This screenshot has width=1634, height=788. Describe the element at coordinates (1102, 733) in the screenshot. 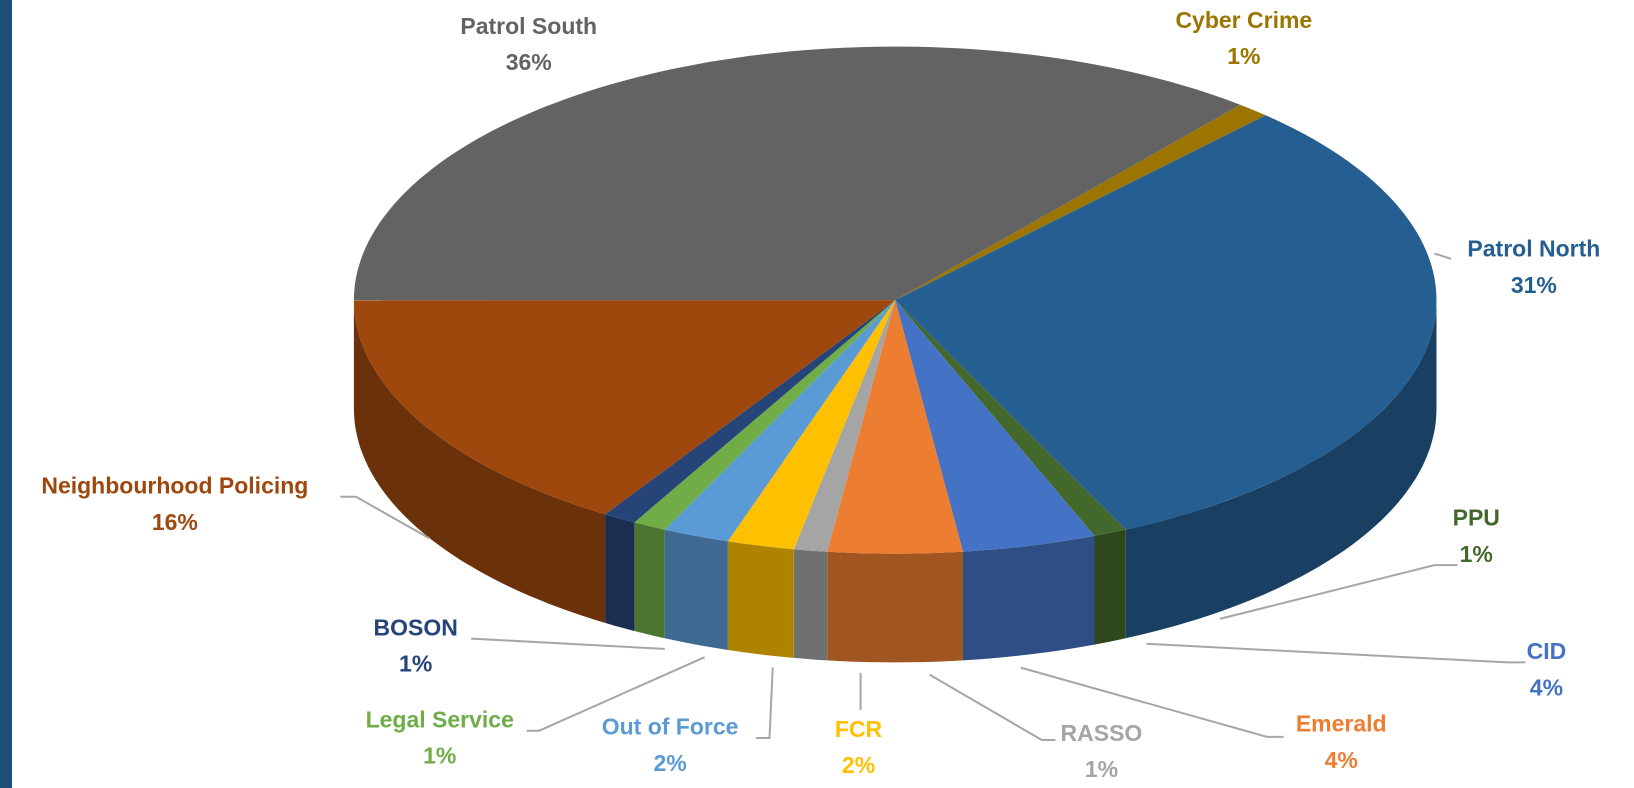

I see `category-label: RASSO` at that location.